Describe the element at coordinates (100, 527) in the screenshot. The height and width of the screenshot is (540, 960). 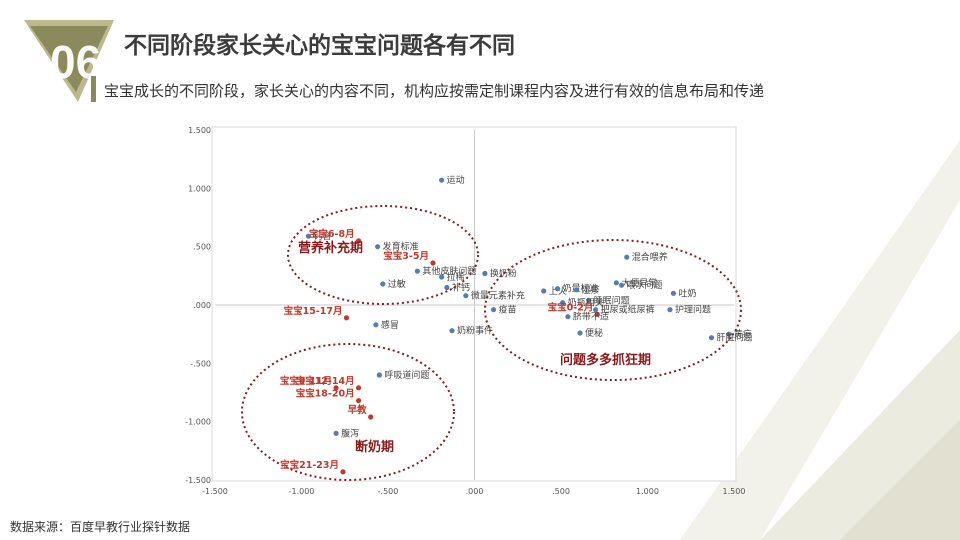
I see `source-note: 数据来源：百度早教行业探针数据` at that location.